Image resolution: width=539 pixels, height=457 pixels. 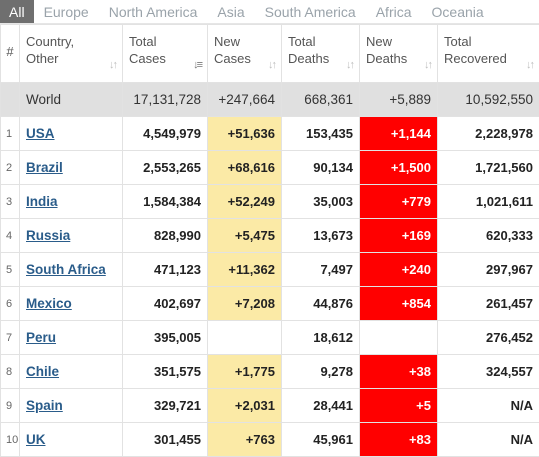 I want to click on world-total-recovered: 10,592,550, so click(x=488, y=100).